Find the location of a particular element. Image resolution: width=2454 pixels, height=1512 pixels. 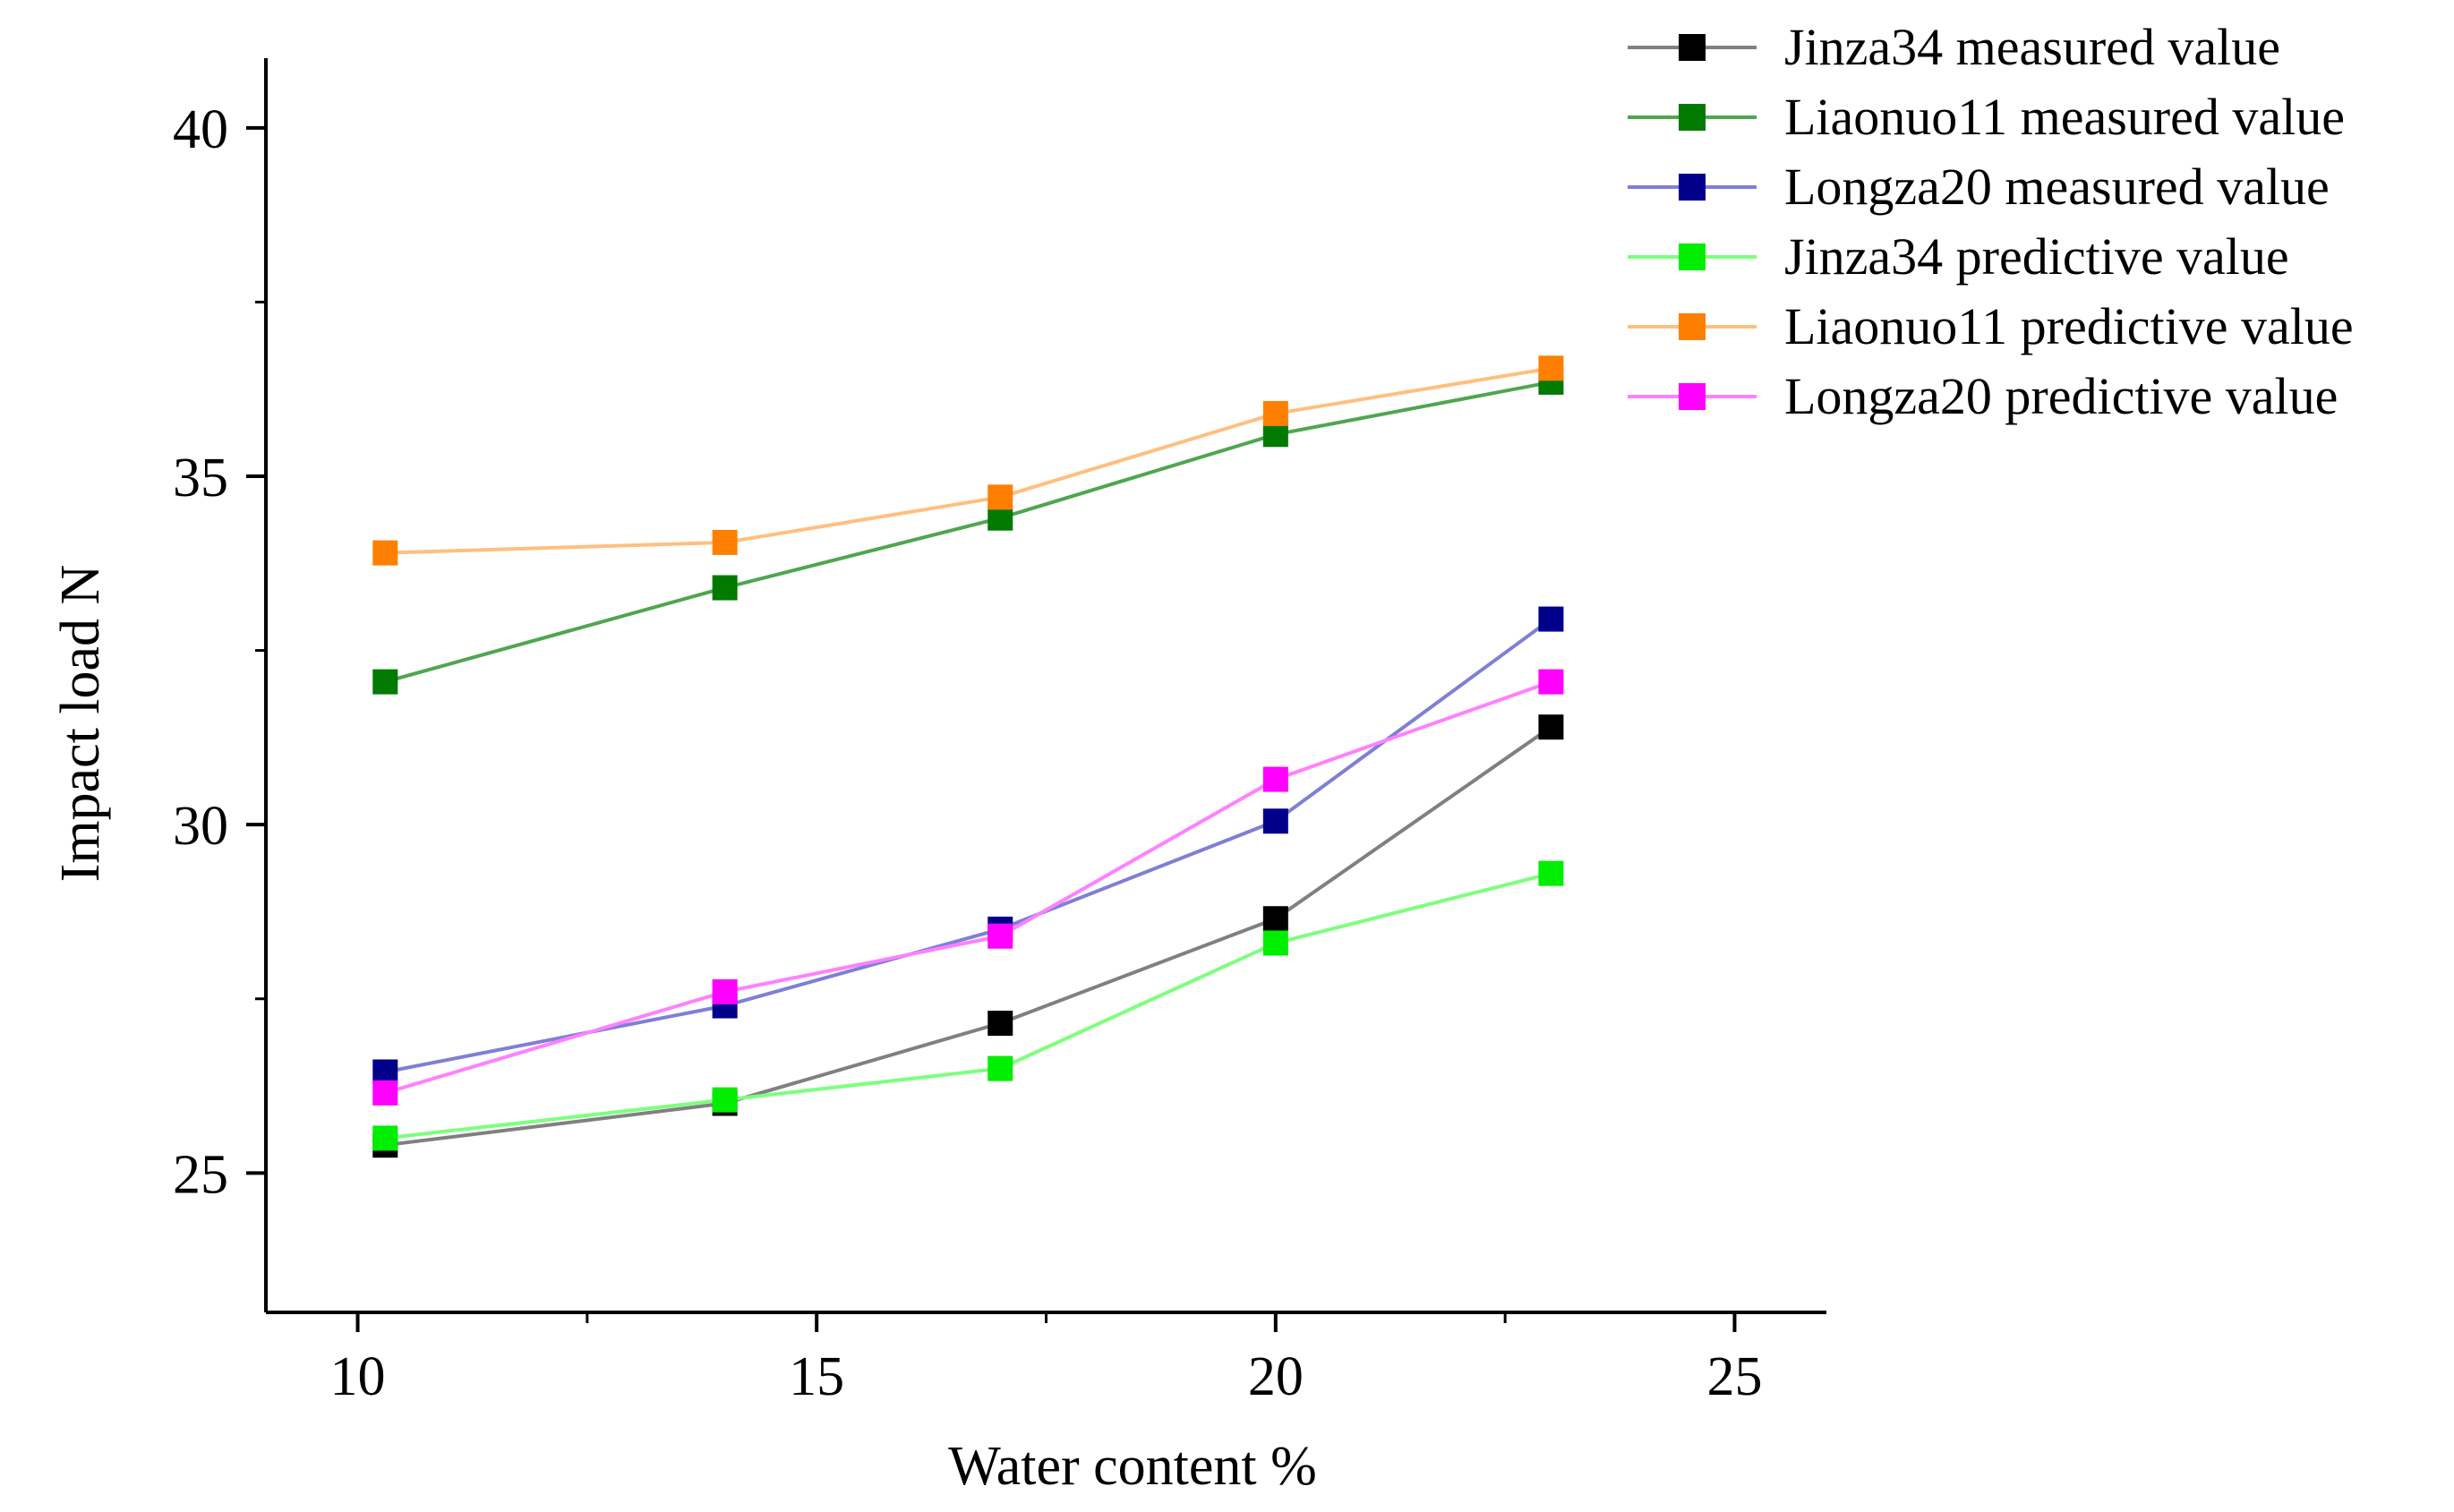

series-liaonuo11-predictive-value is located at coordinates (968, 460).